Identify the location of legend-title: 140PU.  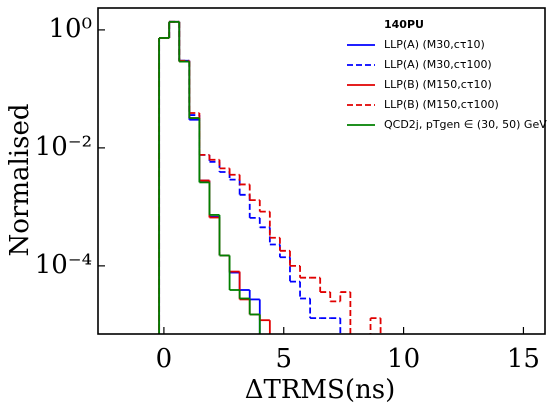
(404, 24).